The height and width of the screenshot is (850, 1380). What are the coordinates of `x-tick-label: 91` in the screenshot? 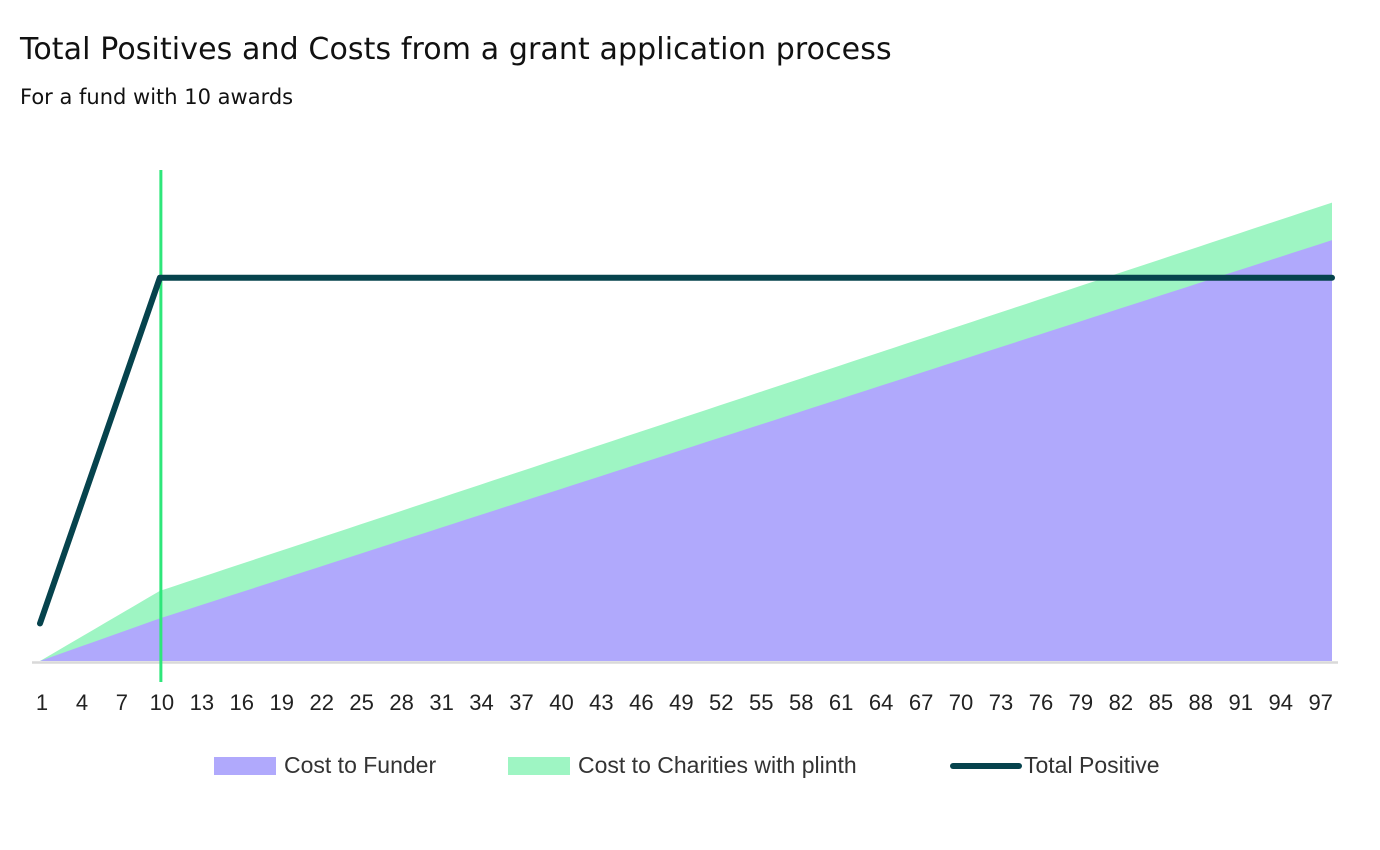 It's located at (1241, 702).